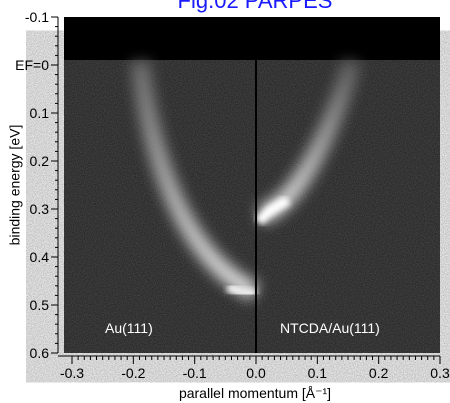 This screenshot has width=450, height=403. What do you see at coordinates (129, 328) in the screenshot?
I see `annotation: Au(111)` at bounding box center [129, 328].